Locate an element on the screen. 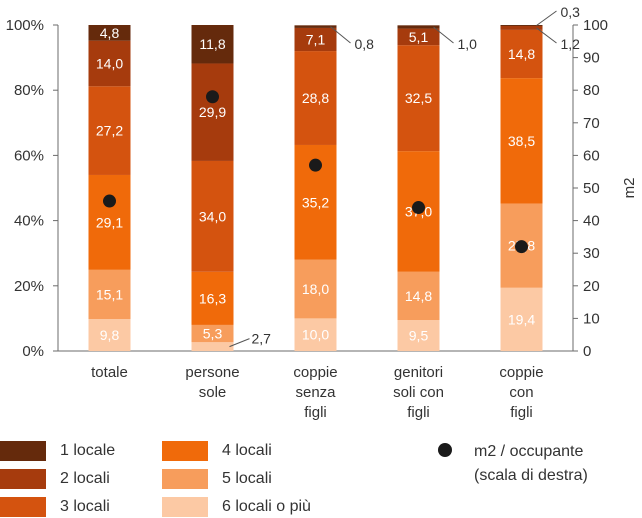  legend-label-6-locali-o-piu: 6 locali o più is located at coordinates (266, 506).